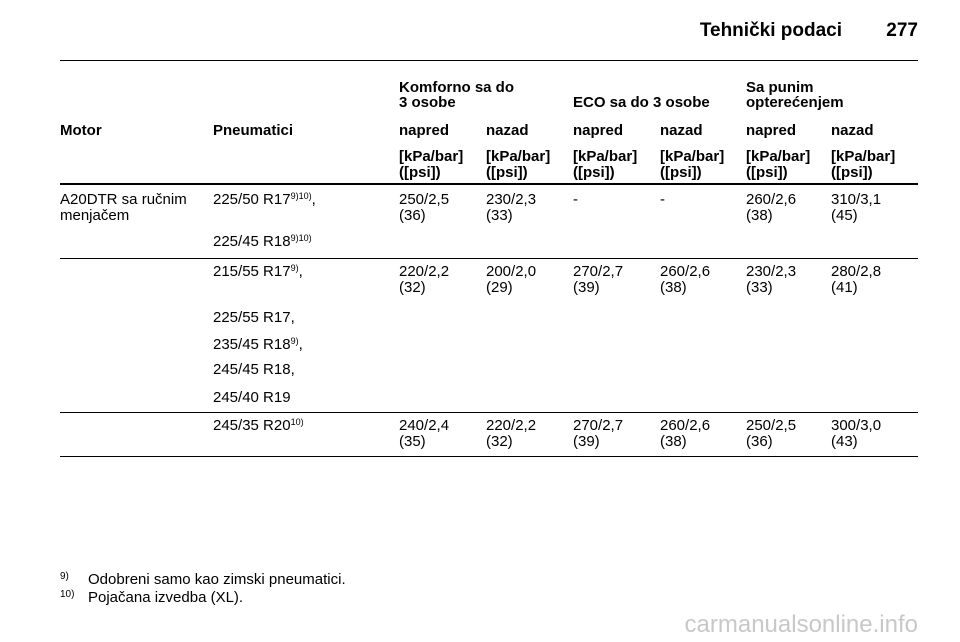  I want to click on footnote-text: Odobreni samo kao zimski pneumatici., so click(217, 579).